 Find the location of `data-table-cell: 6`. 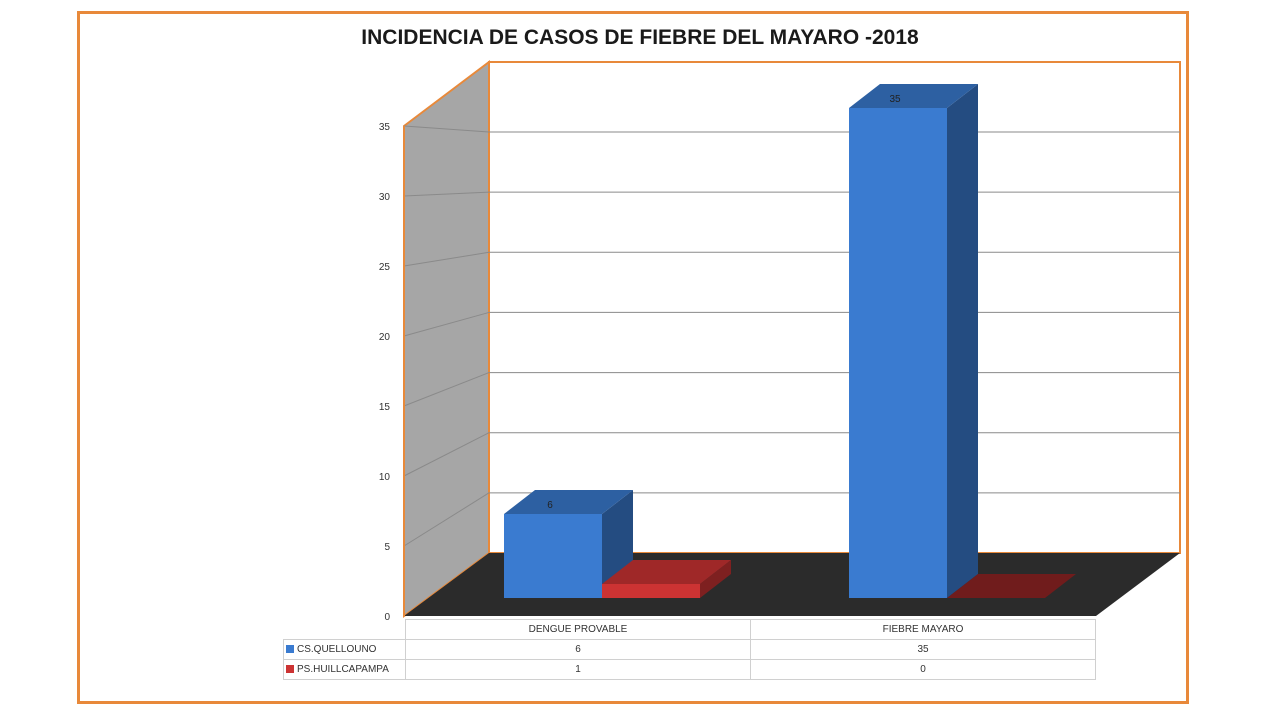

data-table-cell: 6 is located at coordinates (578, 649).